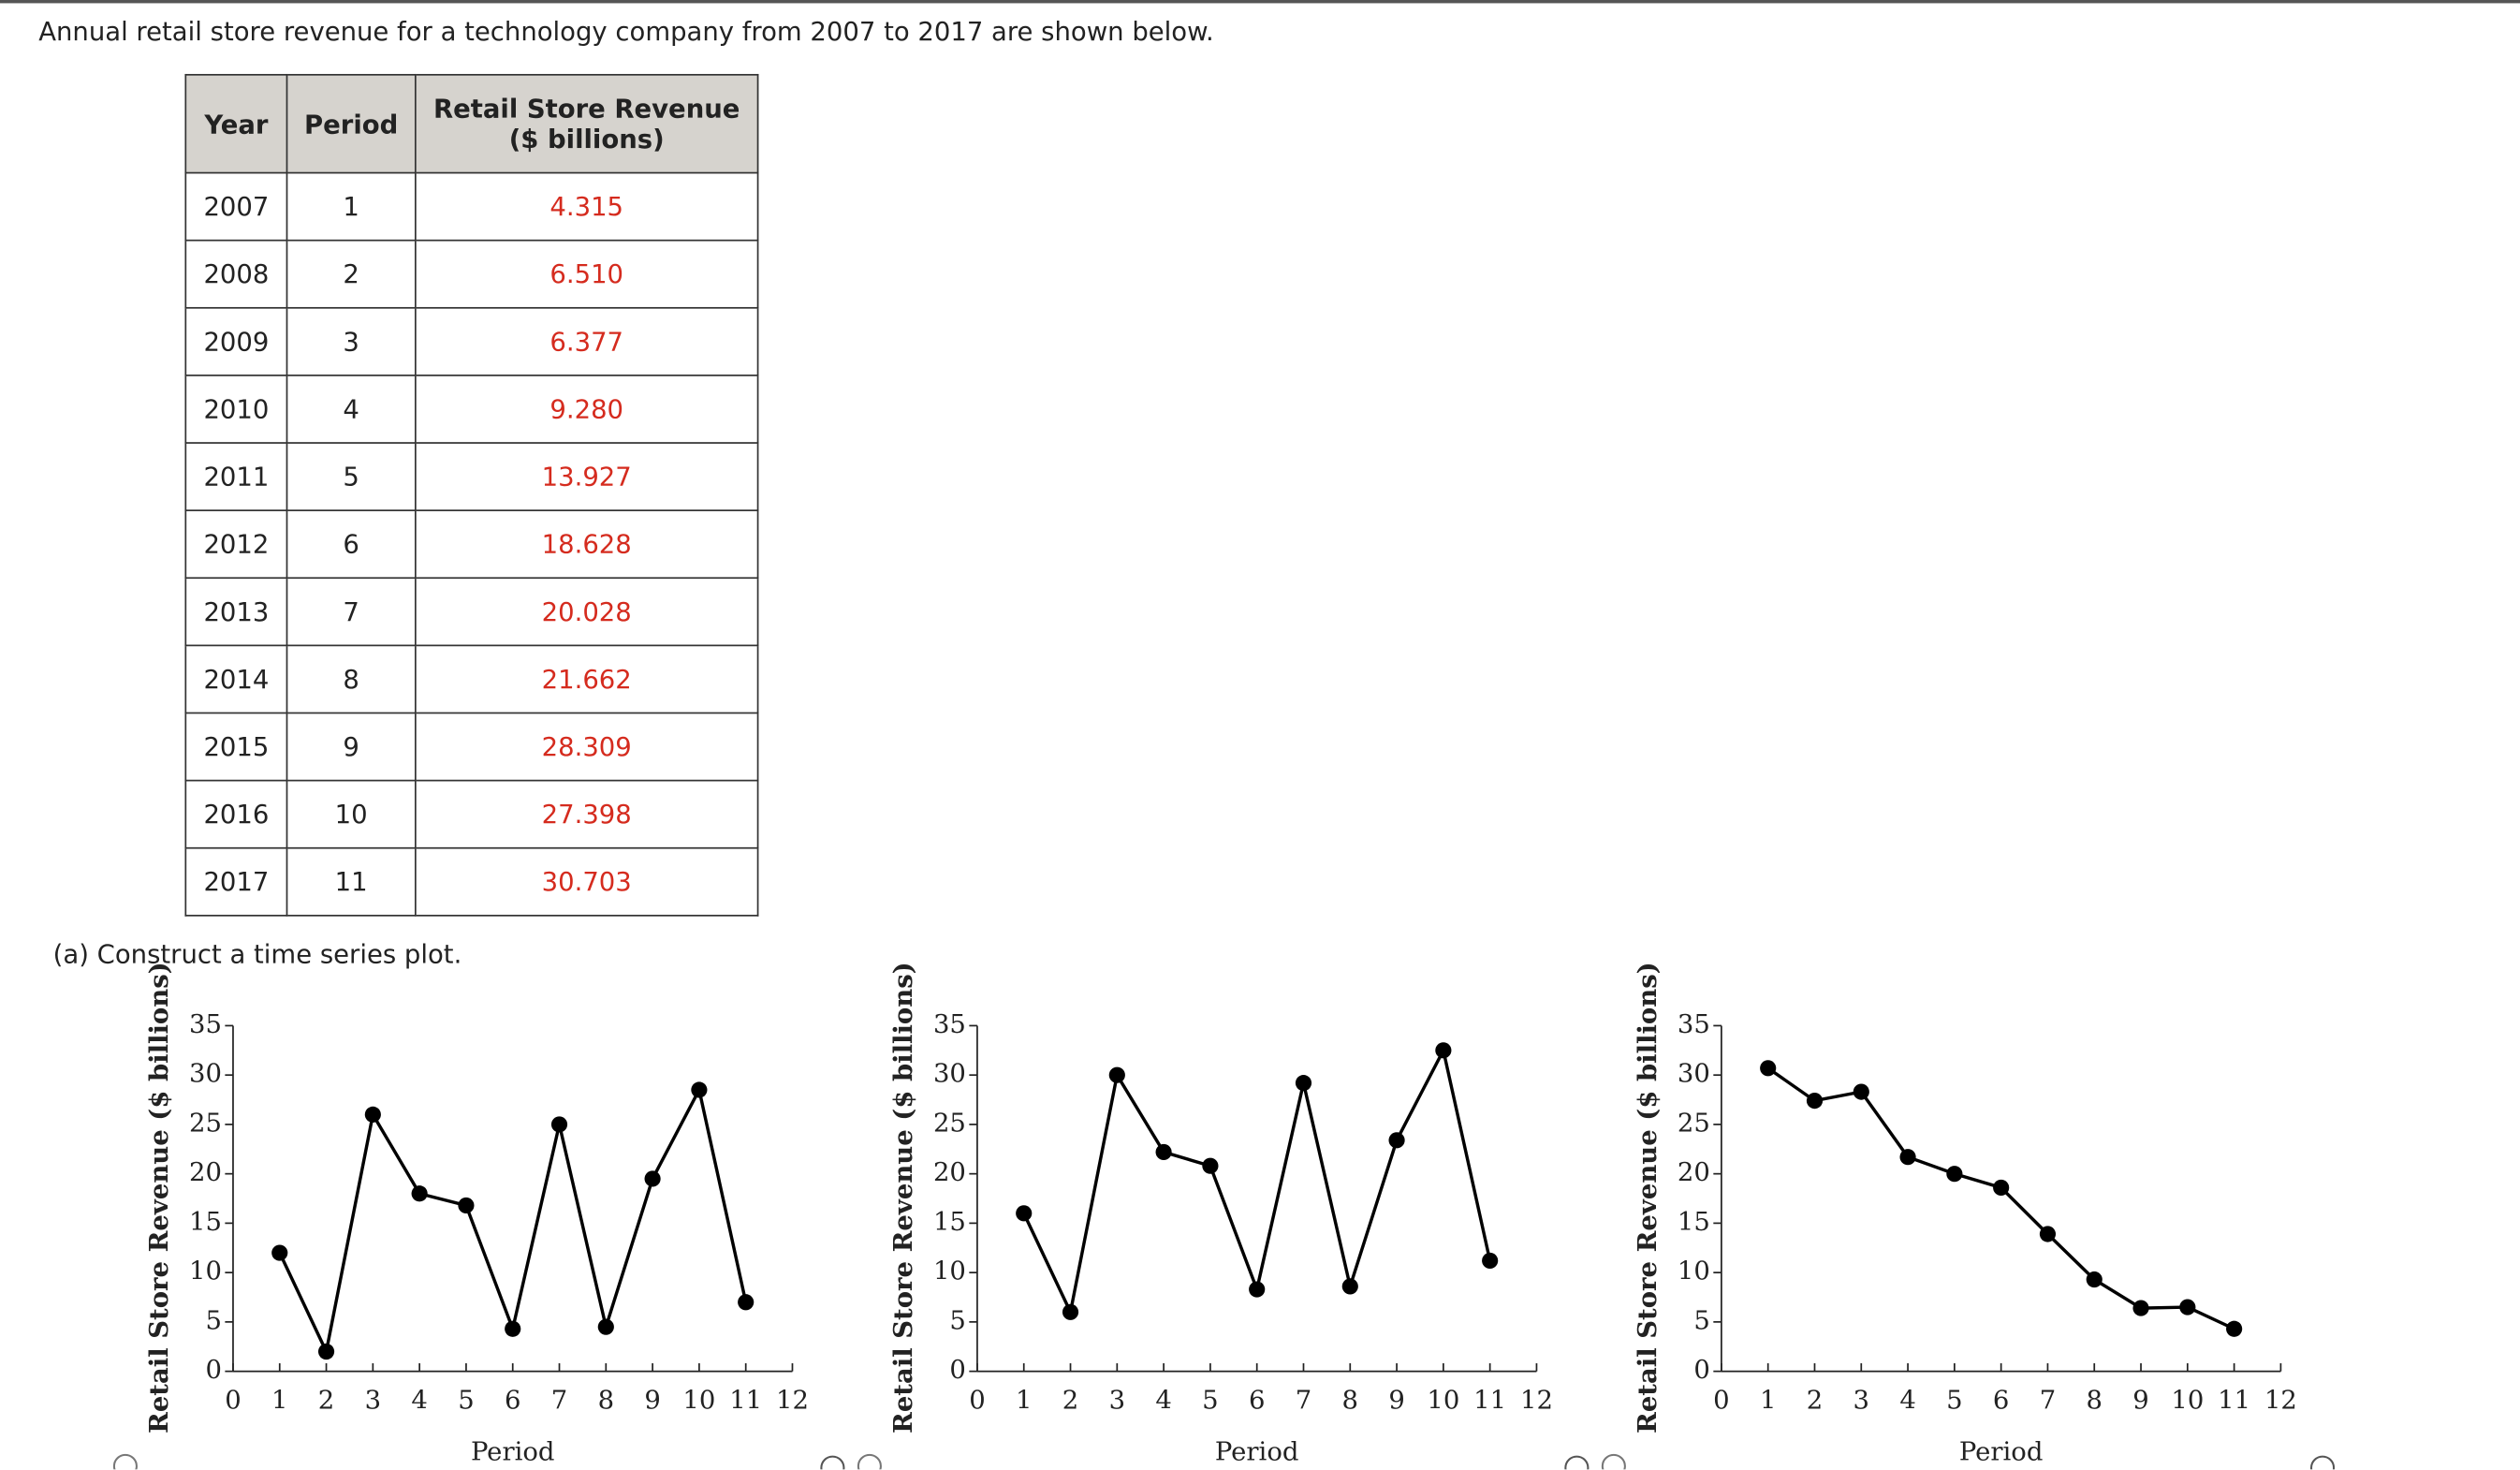 This screenshot has width=2520, height=1470. What do you see at coordinates (236, 814) in the screenshot?
I see `table-cell: 2016` at bounding box center [236, 814].